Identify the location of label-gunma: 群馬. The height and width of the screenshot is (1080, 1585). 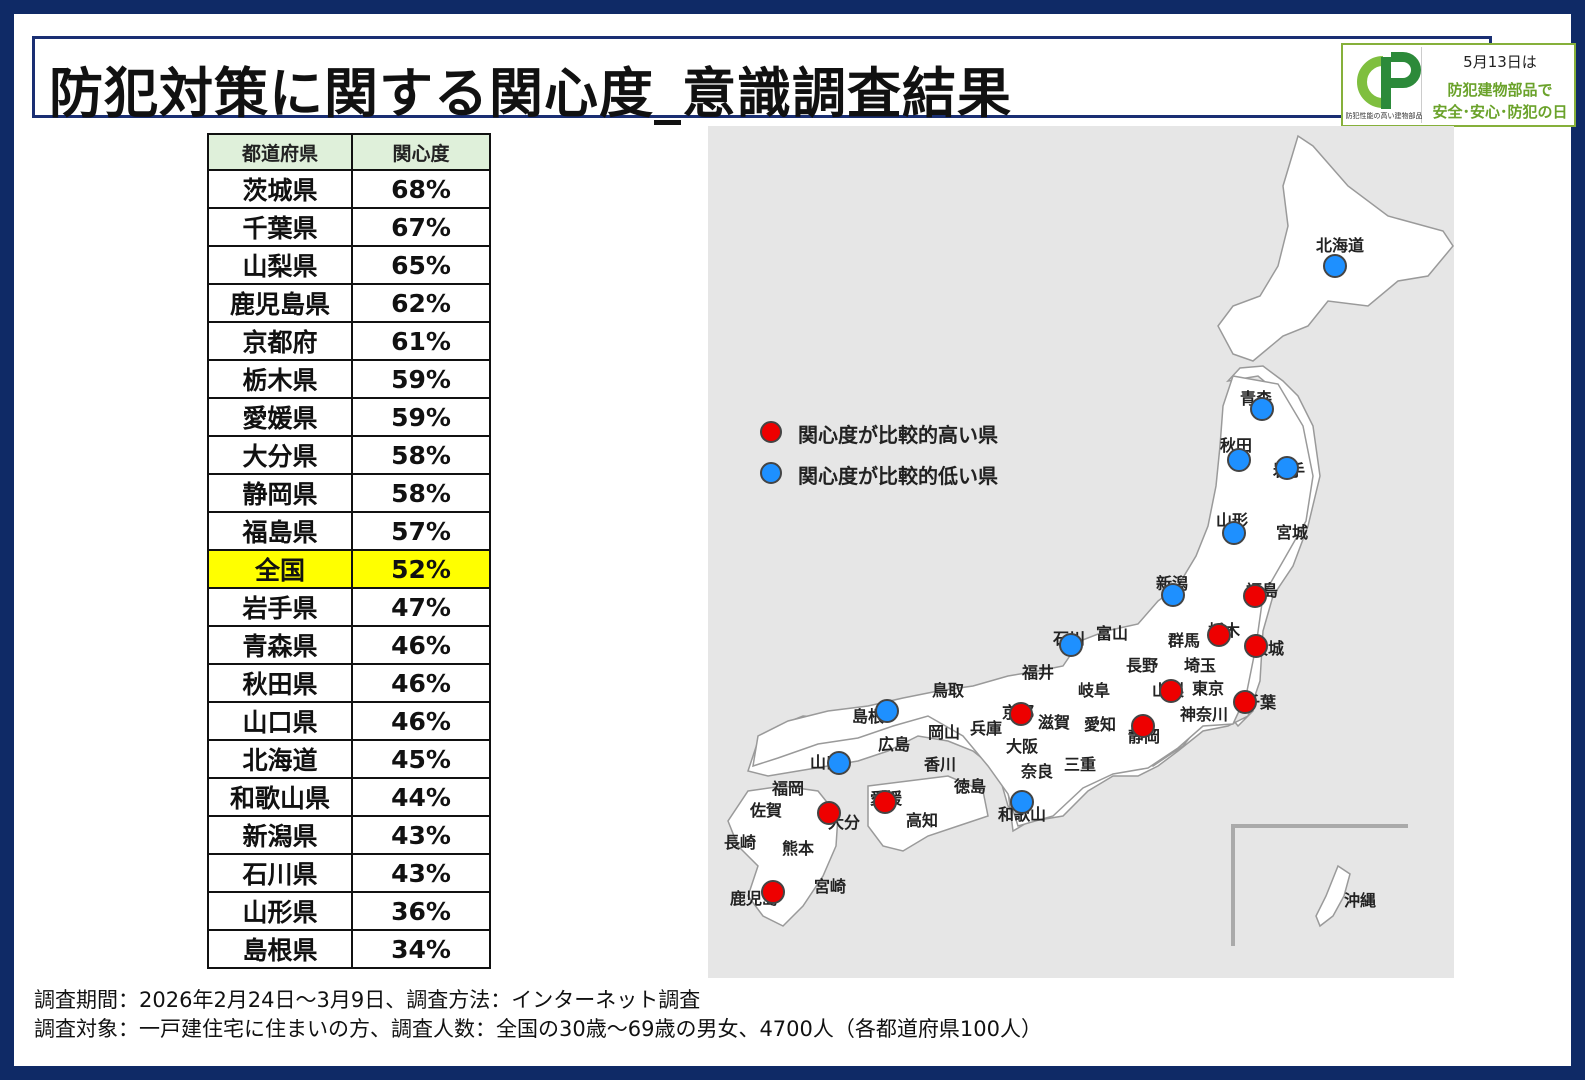
(1184, 640).